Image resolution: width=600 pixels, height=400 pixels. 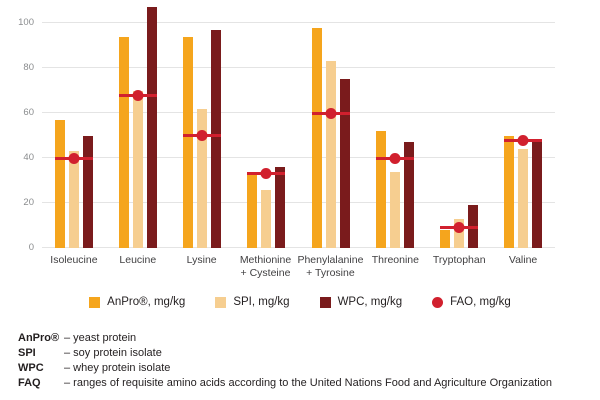 What do you see at coordinates (523, 260) in the screenshot?
I see `x-axis-label: Valine` at bounding box center [523, 260].